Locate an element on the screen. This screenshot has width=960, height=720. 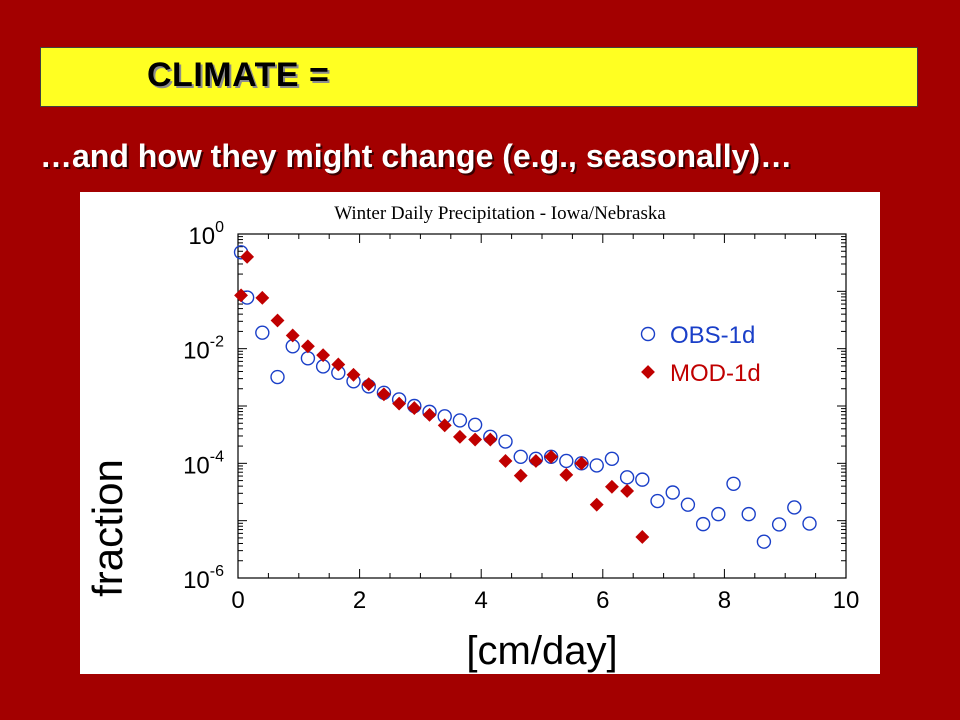
x-tick-label: 8 is located at coordinates (724, 600).